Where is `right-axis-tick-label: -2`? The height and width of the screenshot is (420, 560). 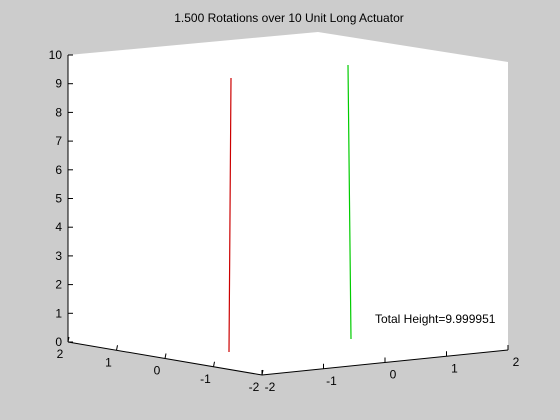
right-axis-tick-label: -2 is located at coordinates (270, 387).